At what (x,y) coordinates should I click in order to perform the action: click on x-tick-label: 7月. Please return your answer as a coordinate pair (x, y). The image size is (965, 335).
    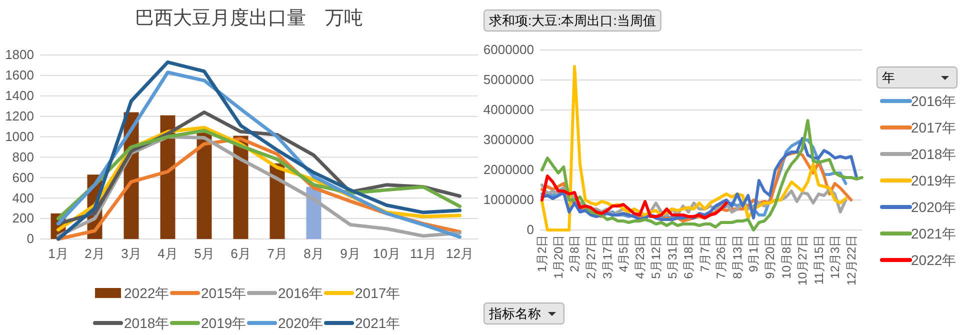
    Looking at the image, I should click on (277, 254).